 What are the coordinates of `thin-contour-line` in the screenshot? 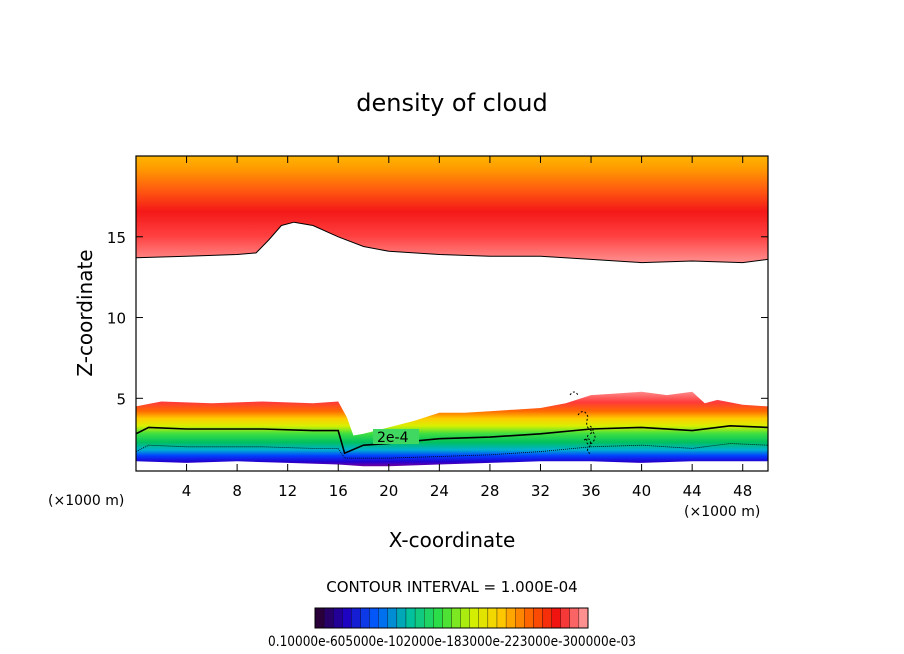 It's located at (452, 451).